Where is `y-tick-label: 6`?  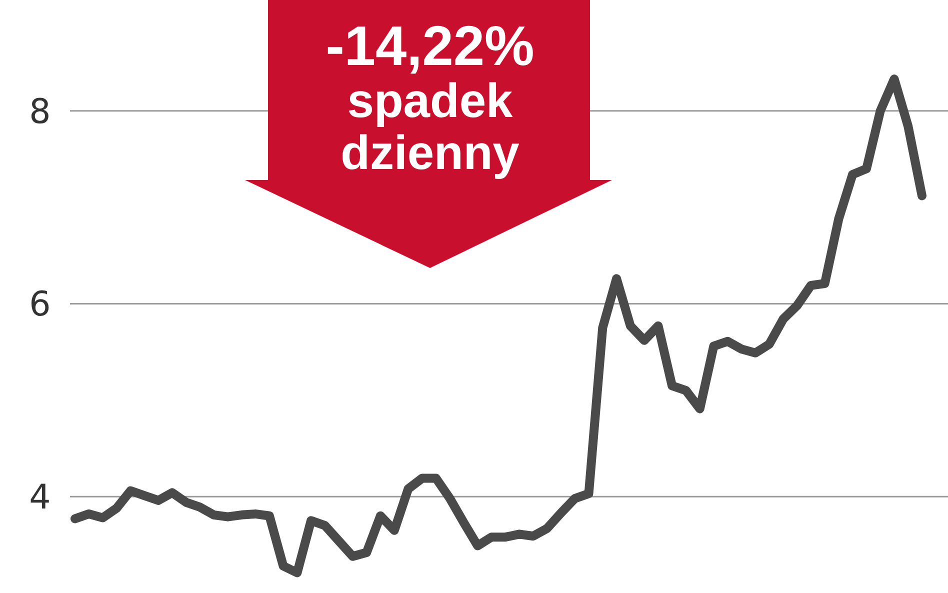 y-tick-label: 6 is located at coordinates (40, 304).